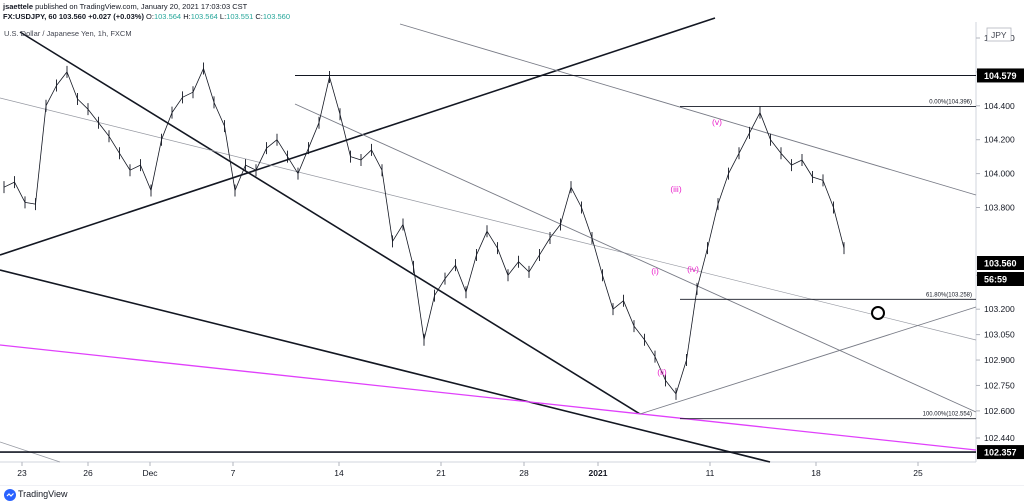  I want to click on x-tick-label: 26, so click(88, 473).